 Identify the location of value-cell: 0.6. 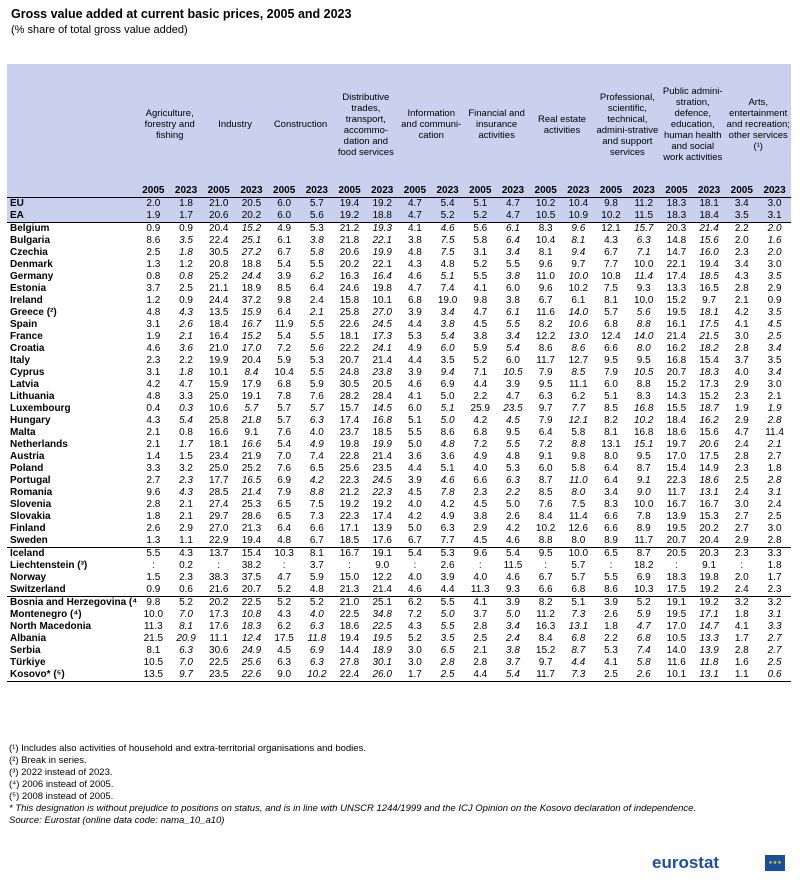
(774, 675).